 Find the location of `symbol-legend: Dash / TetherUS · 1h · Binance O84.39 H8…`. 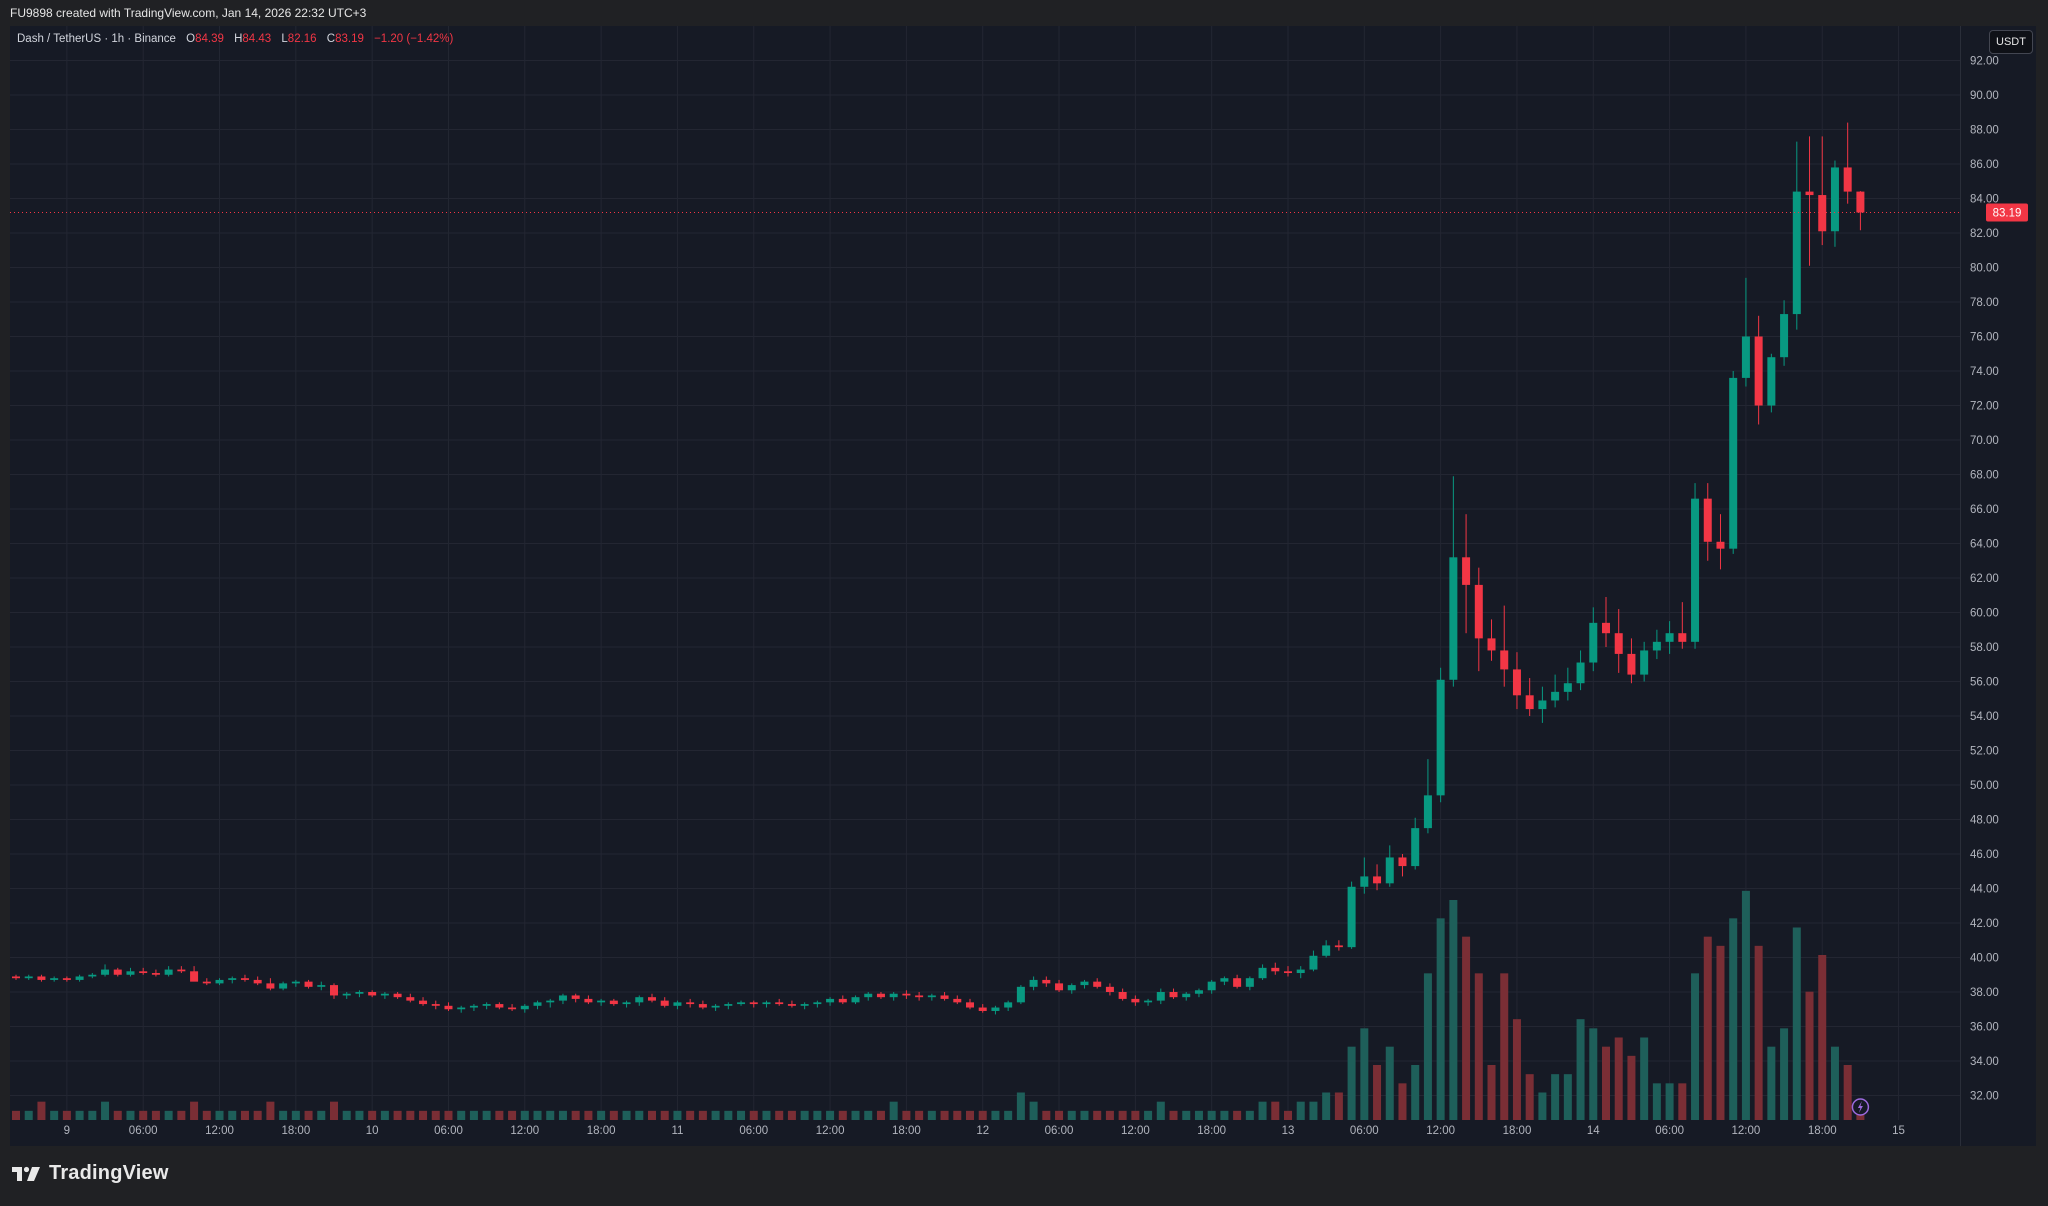

symbol-legend: Dash / TetherUS · 1h · Binance O84.39 H8… is located at coordinates (235, 39).